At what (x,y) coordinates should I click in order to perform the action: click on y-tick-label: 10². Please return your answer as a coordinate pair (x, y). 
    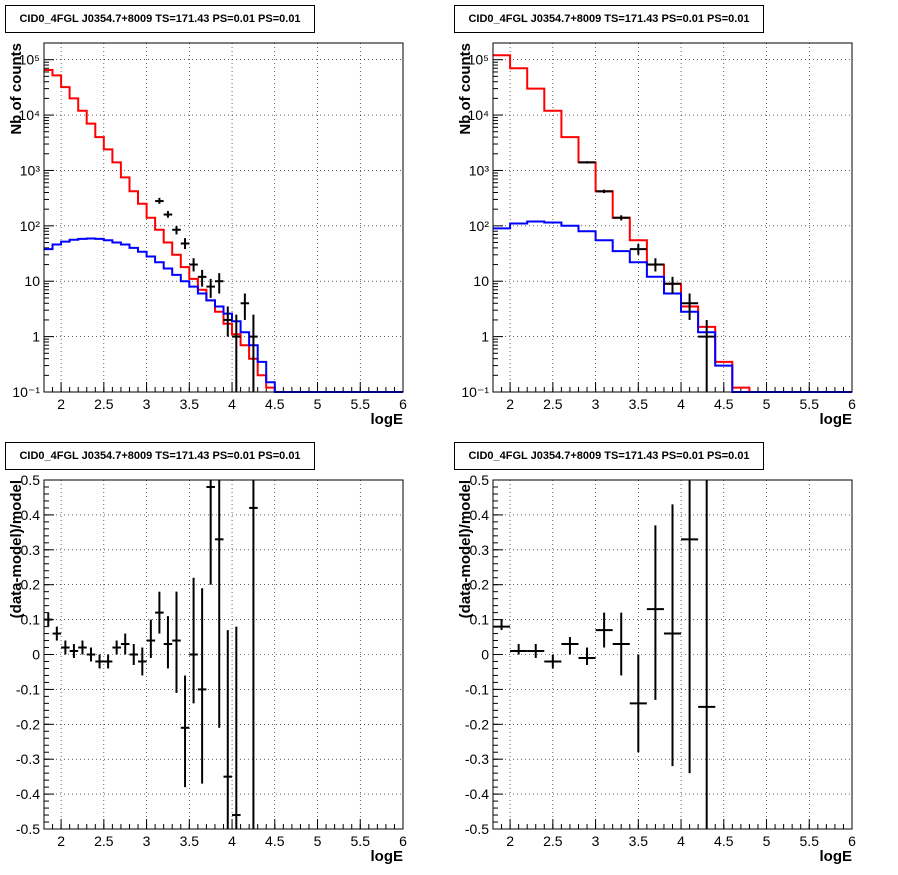
    Looking at the image, I should click on (479, 226).